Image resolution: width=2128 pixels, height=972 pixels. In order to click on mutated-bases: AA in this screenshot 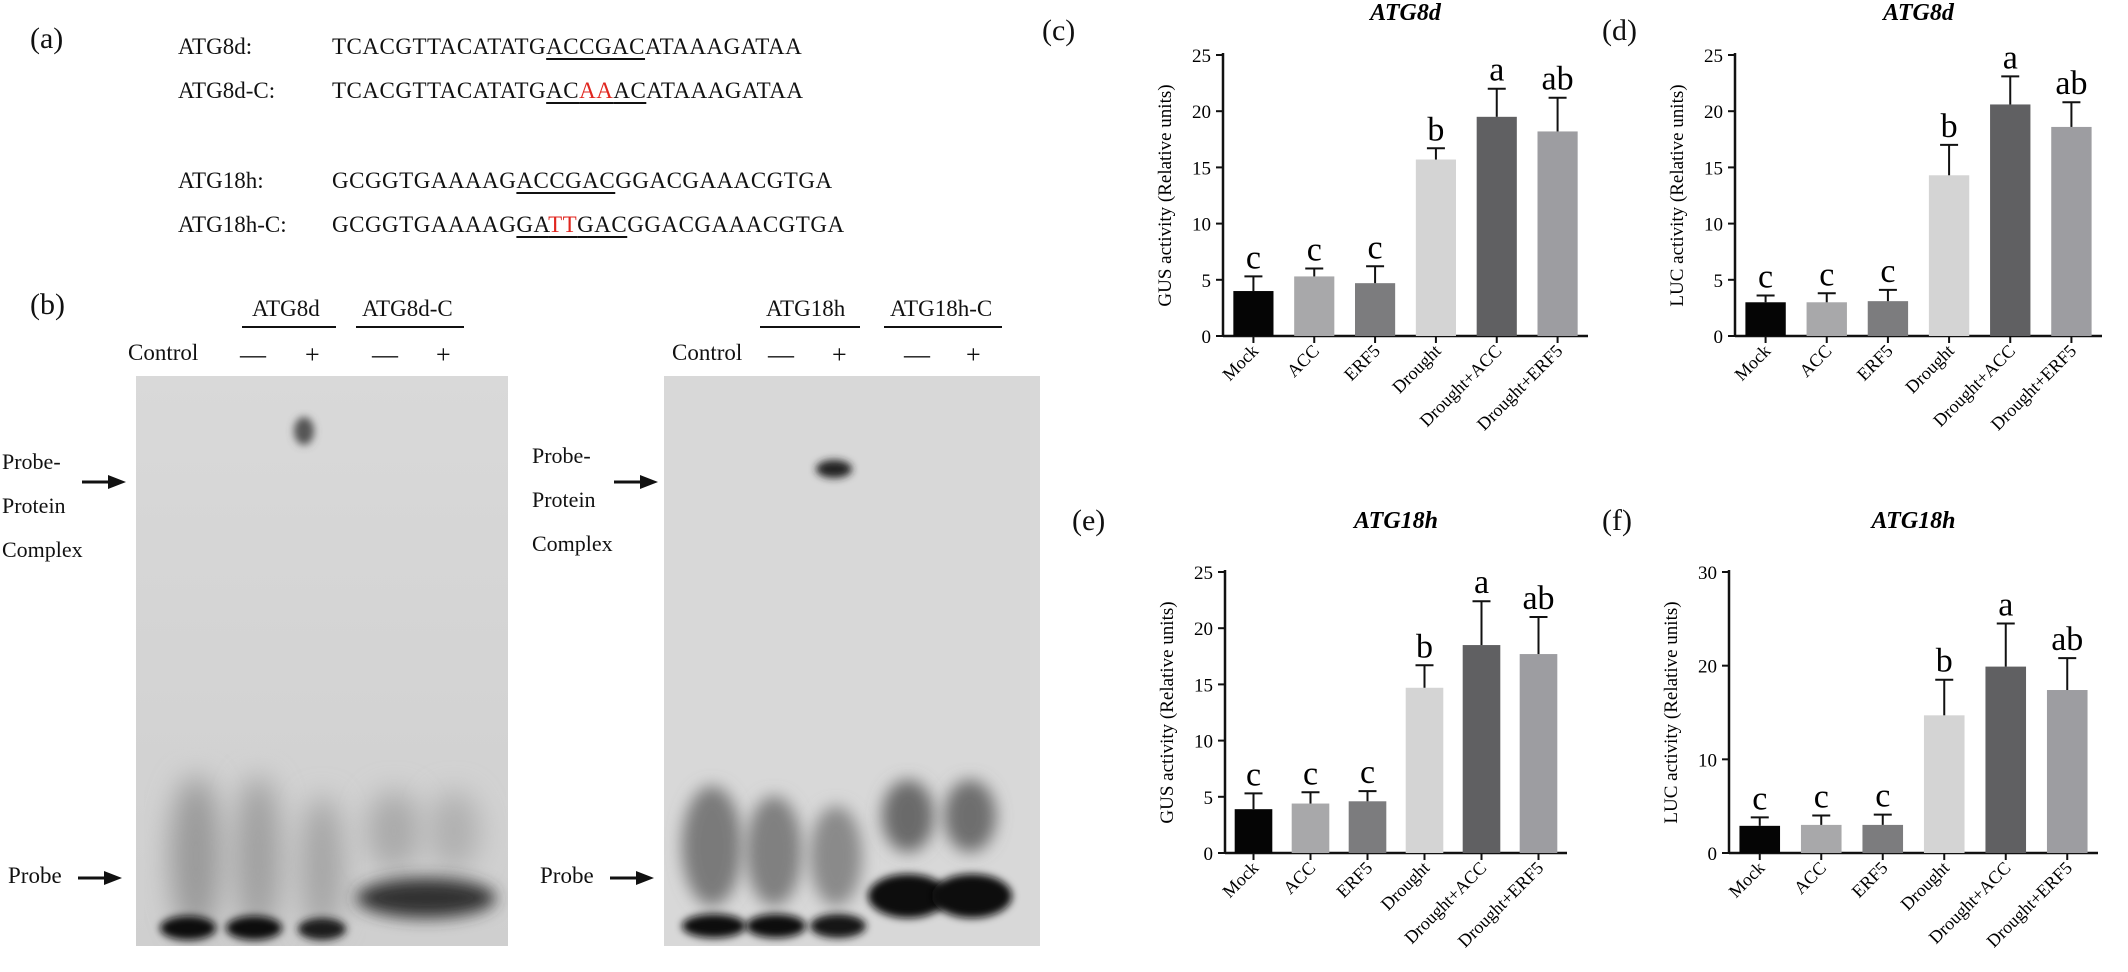, I will do `click(596, 90)`.